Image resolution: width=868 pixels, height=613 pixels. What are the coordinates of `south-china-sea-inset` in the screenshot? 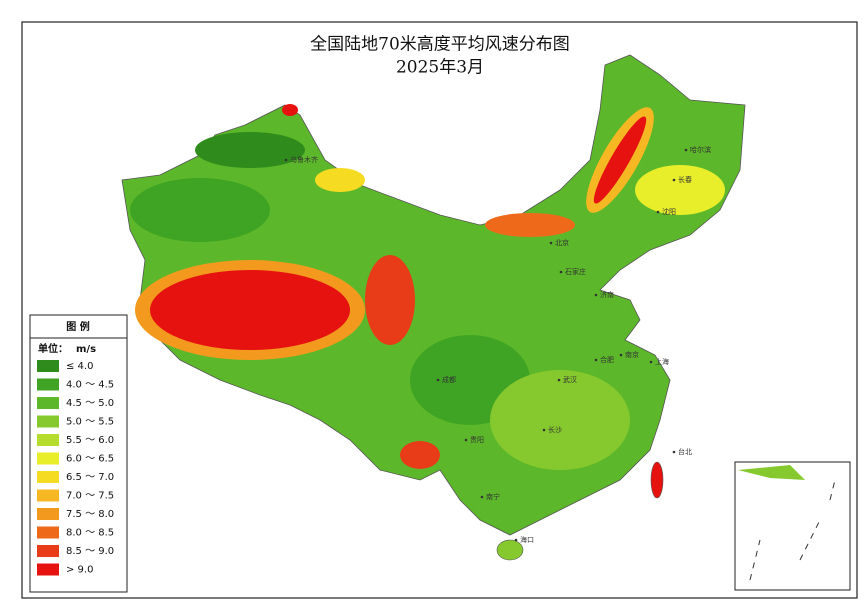 It's located at (792, 526).